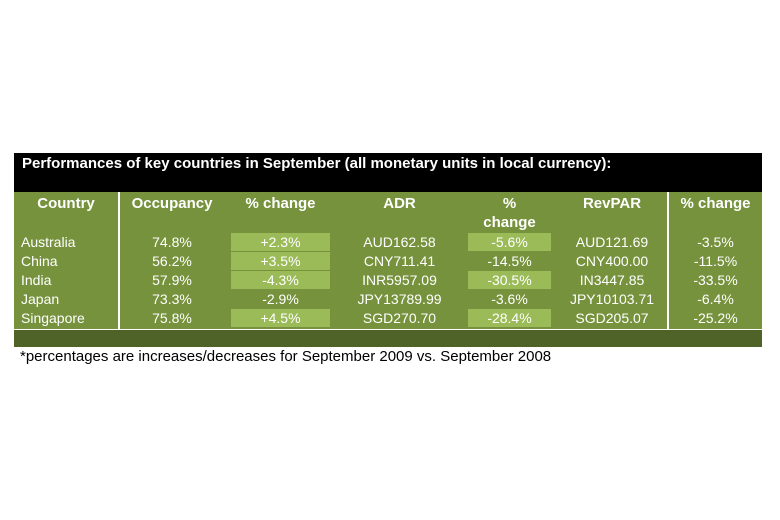 The height and width of the screenshot is (520, 780). I want to click on cell-text: -25.2%, so click(715, 317).